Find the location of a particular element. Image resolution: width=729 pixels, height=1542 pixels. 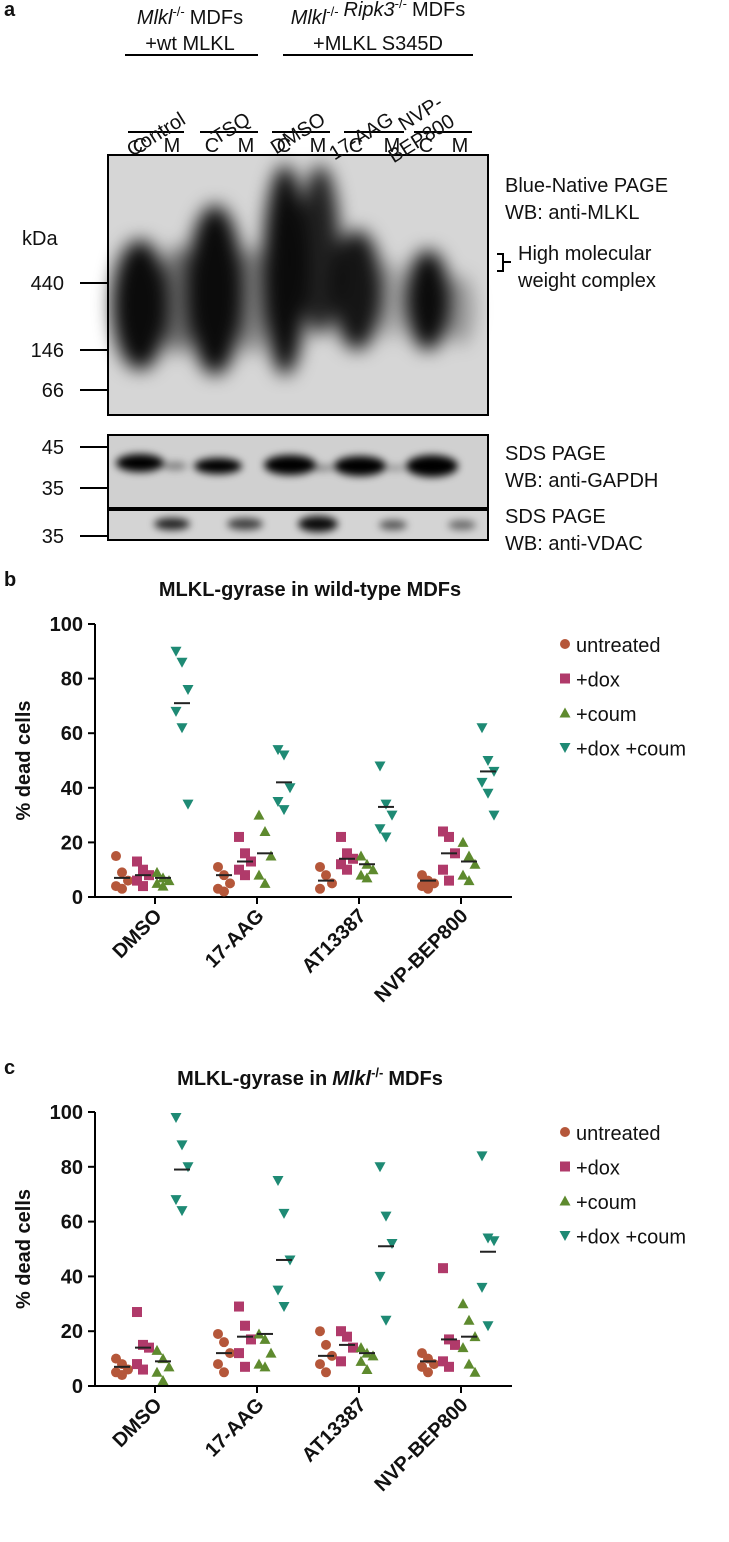

chart-title: MLKL-gyrase in wild-type MDFs is located at coordinates (310, 590).